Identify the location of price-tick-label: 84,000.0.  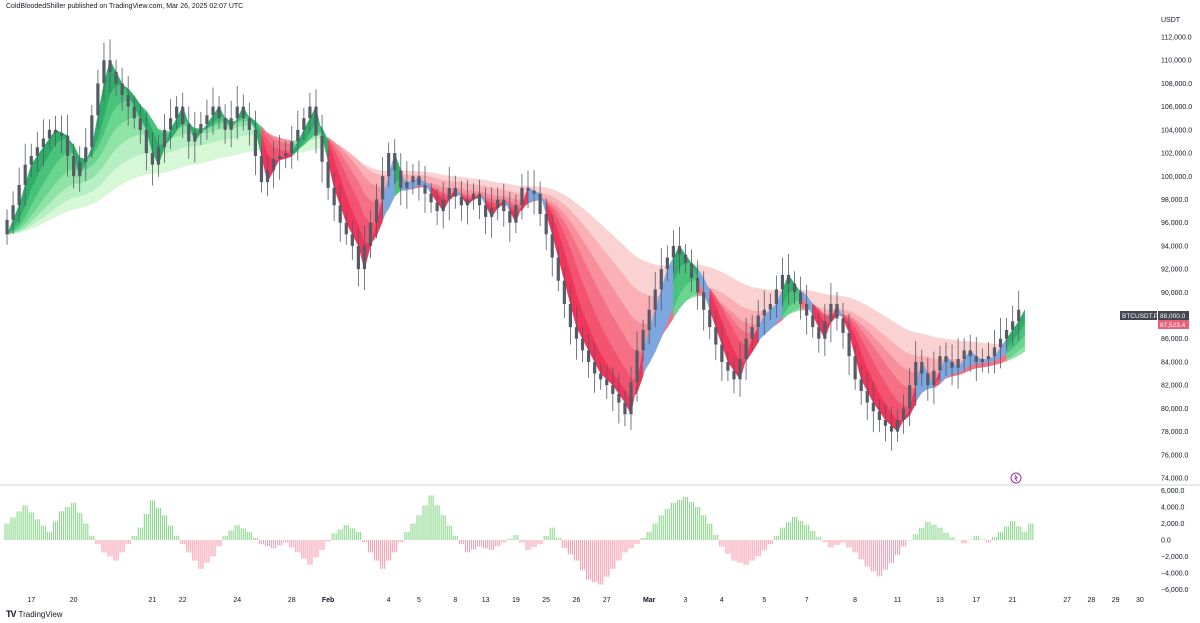
(1174, 362).